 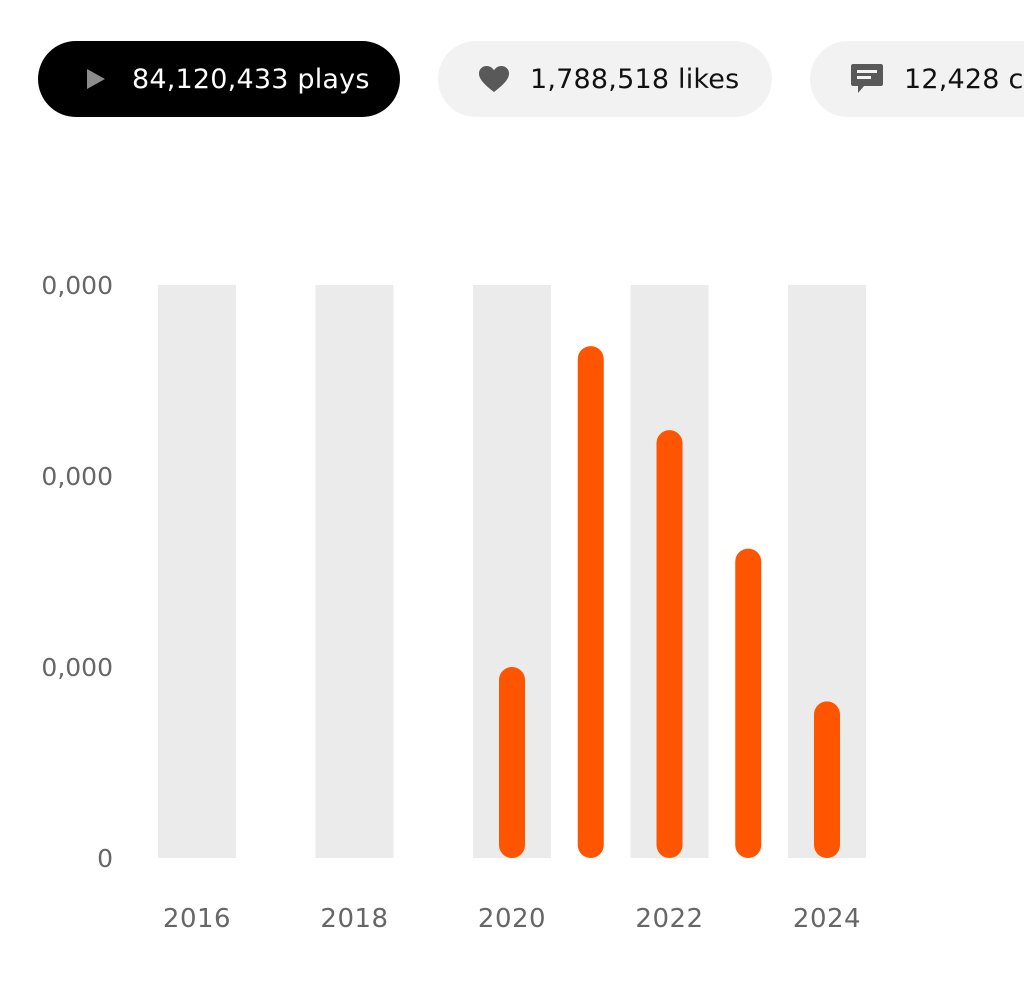 What do you see at coordinates (197, 571) in the screenshot?
I see `year-band-2016` at bounding box center [197, 571].